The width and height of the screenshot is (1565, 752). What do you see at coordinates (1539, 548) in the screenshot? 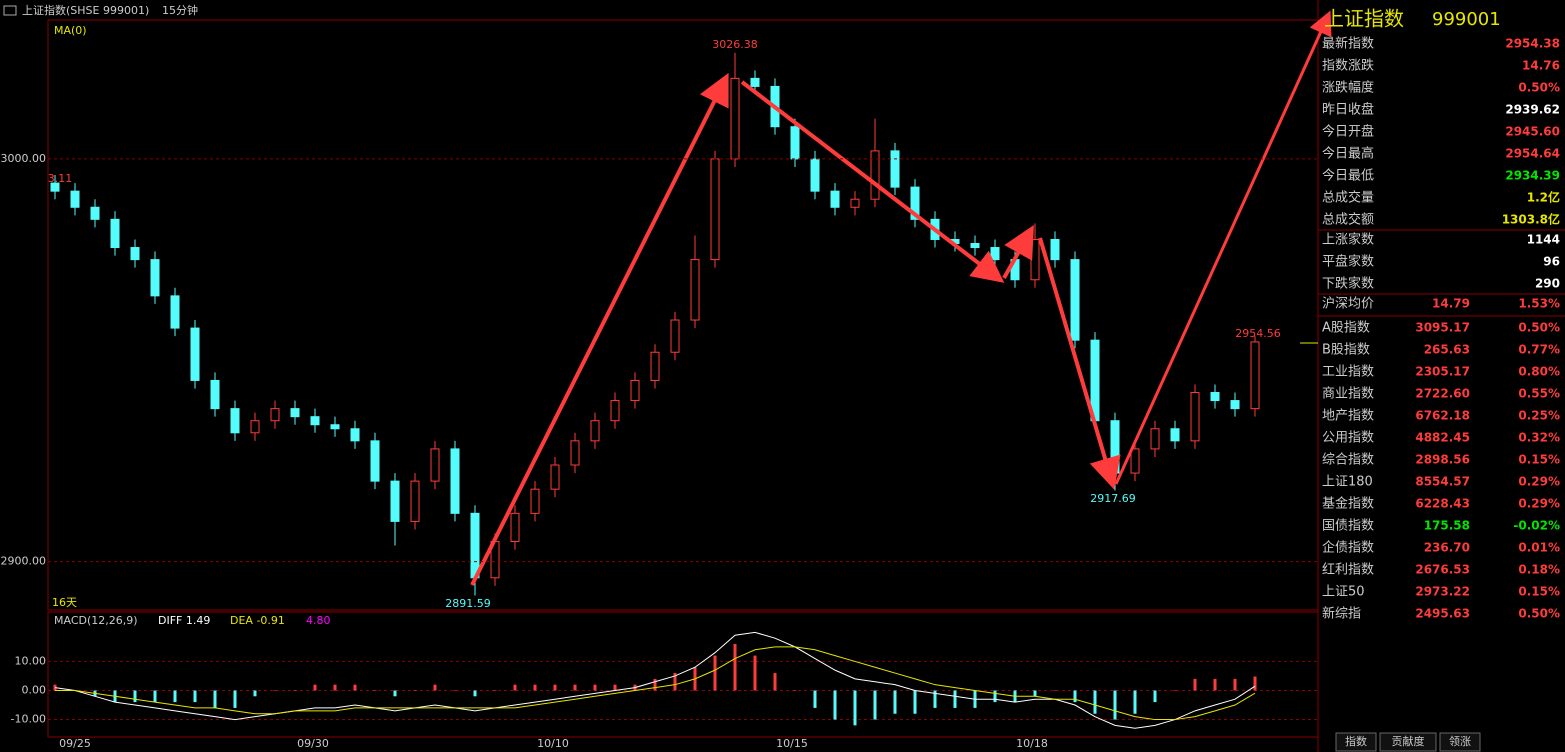
I see `index-pct: 0.01%` at bounding box center [1539, 548].